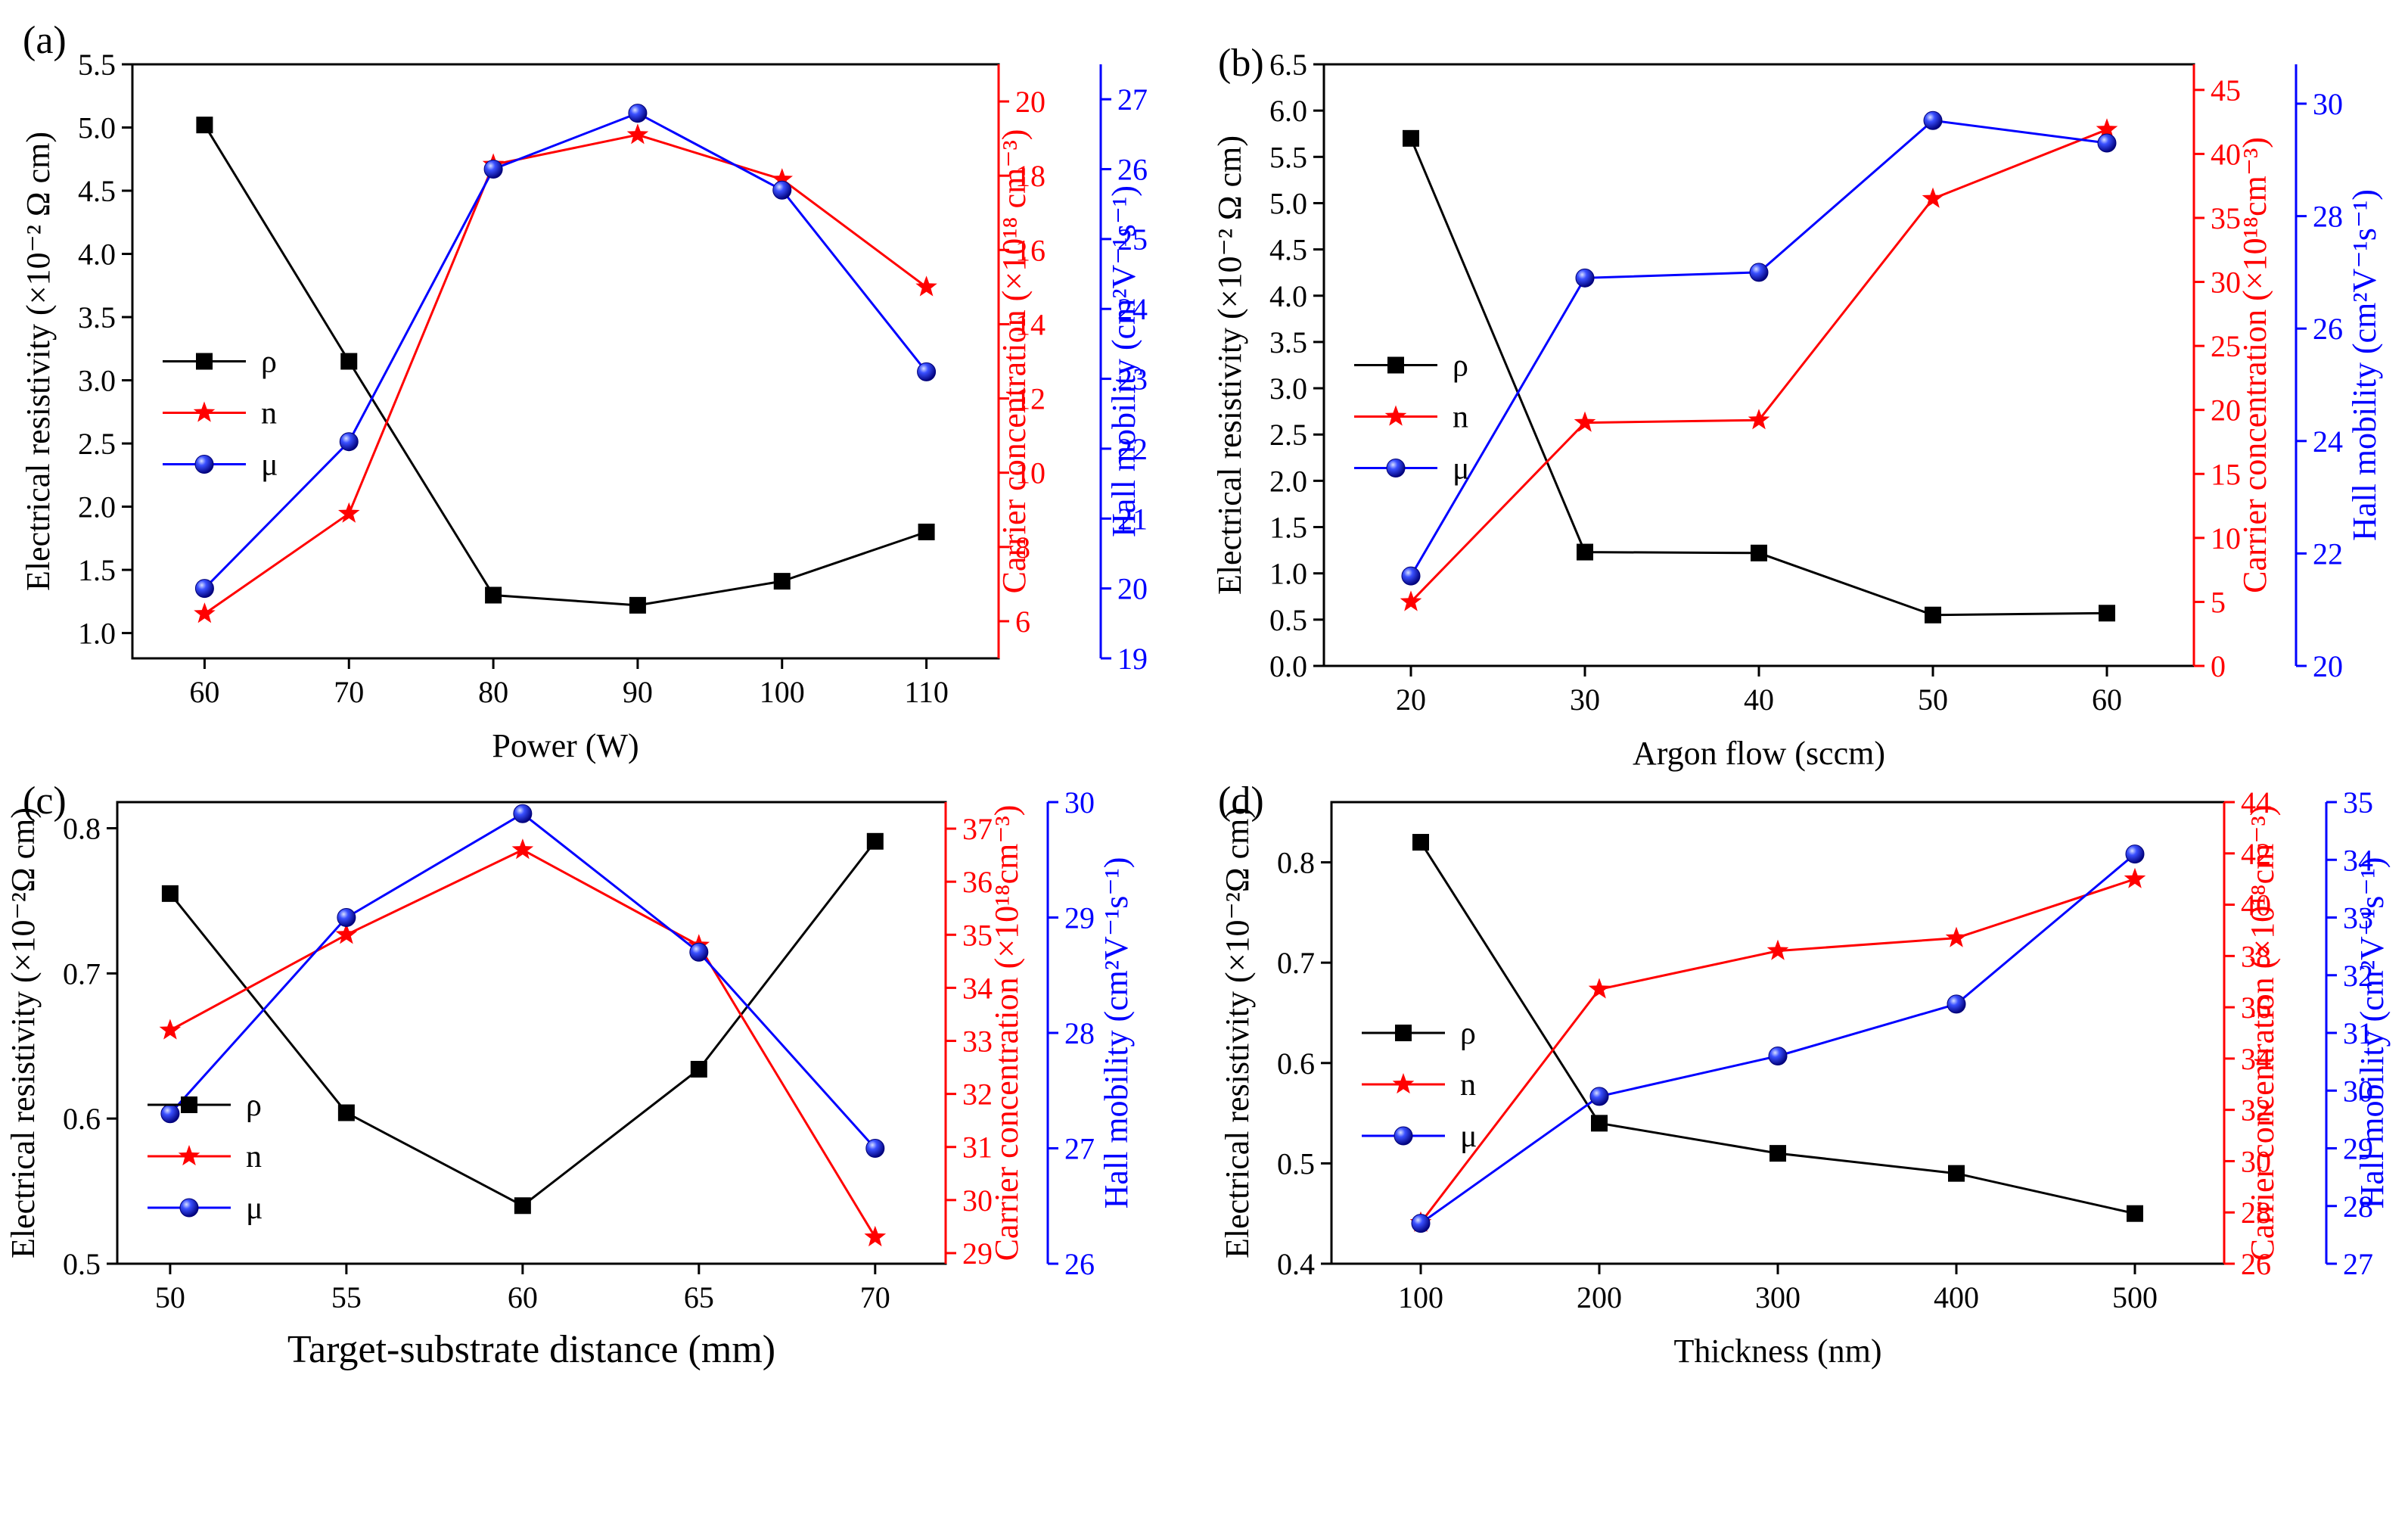 The width and height of the screenshot is (2408, 1521). I want to click on y3-tick-label: 33, so click(2358, 918).